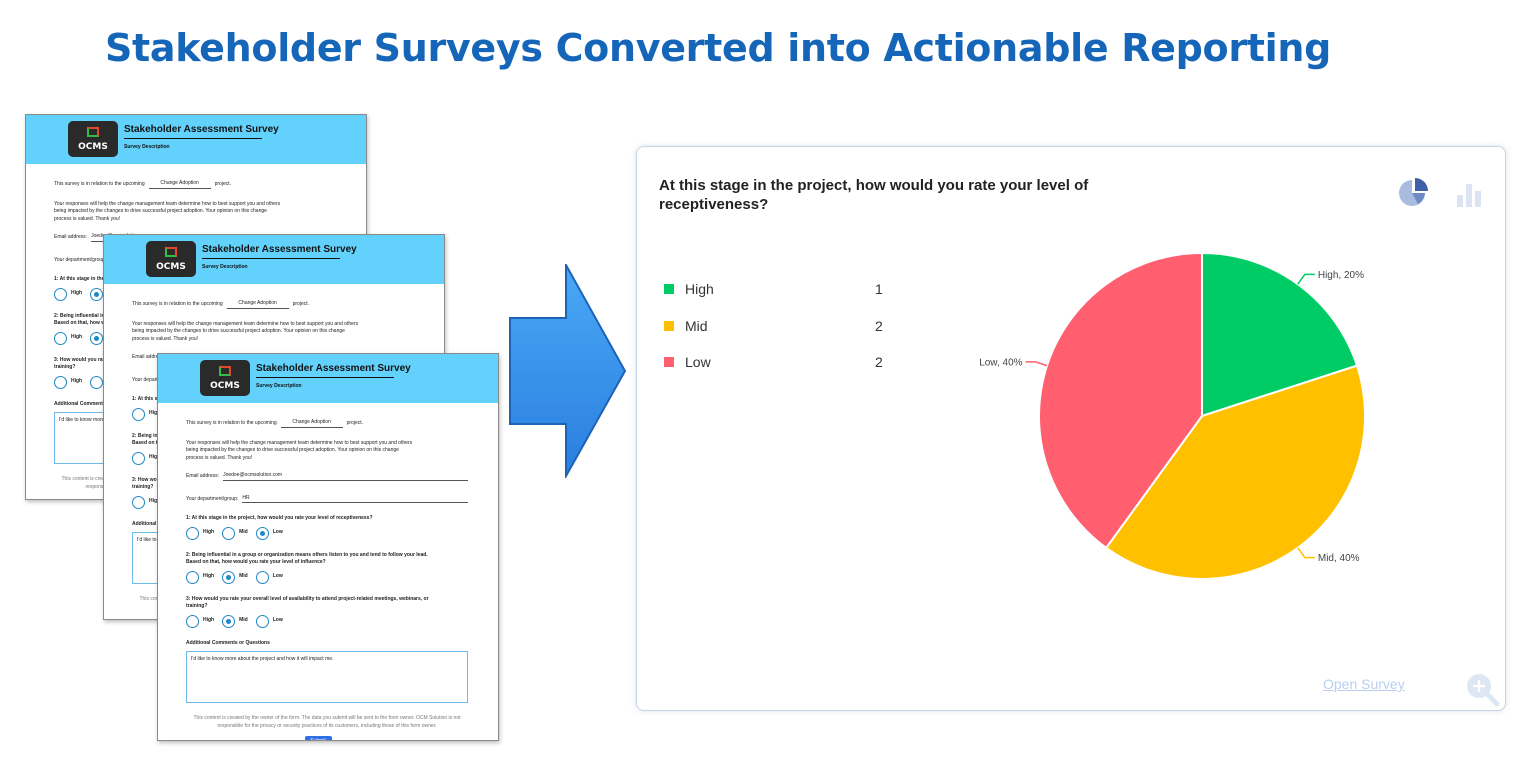 The height and width of the screenshot is (761, 1536). I want to click on arrow-right-icon, so click(568, 371).